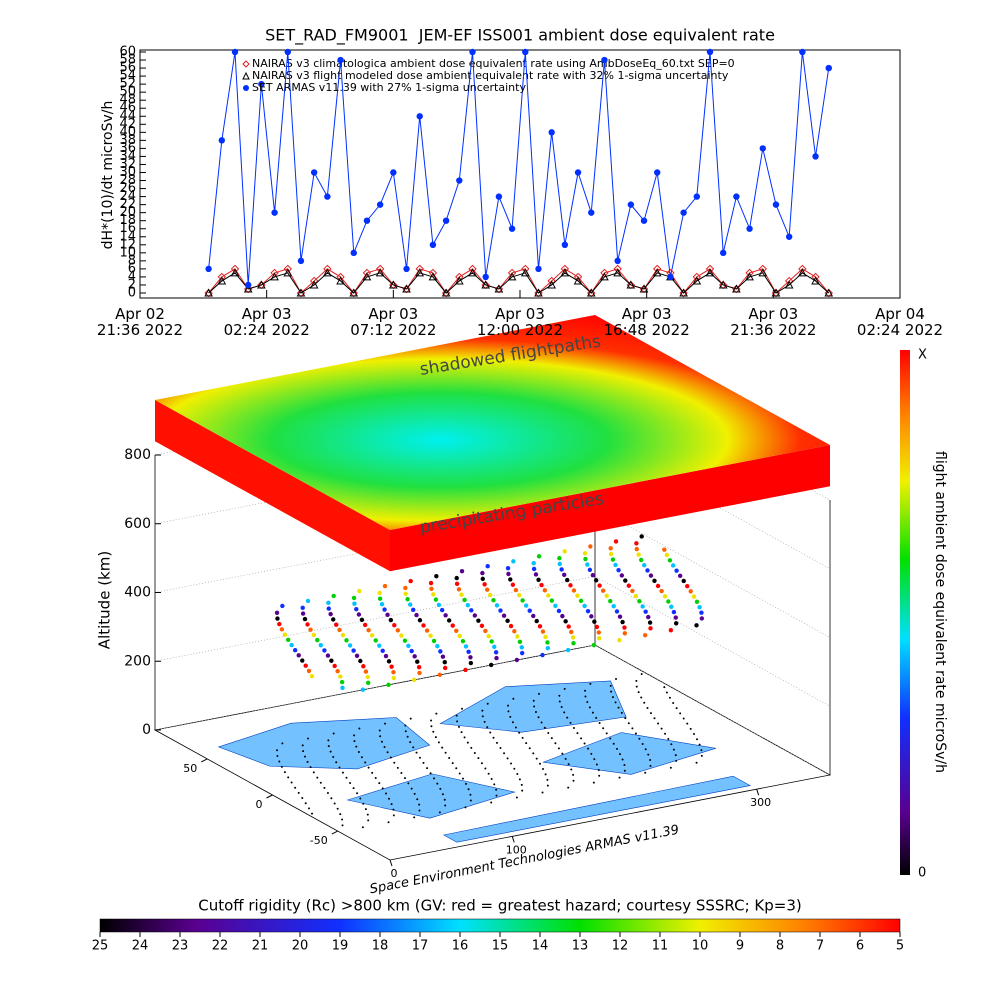 The height and width of the screenshot is (1000, 1000). Describe the element at coordinates (629, 753) in the screenshot. I see `map-region` at that location.